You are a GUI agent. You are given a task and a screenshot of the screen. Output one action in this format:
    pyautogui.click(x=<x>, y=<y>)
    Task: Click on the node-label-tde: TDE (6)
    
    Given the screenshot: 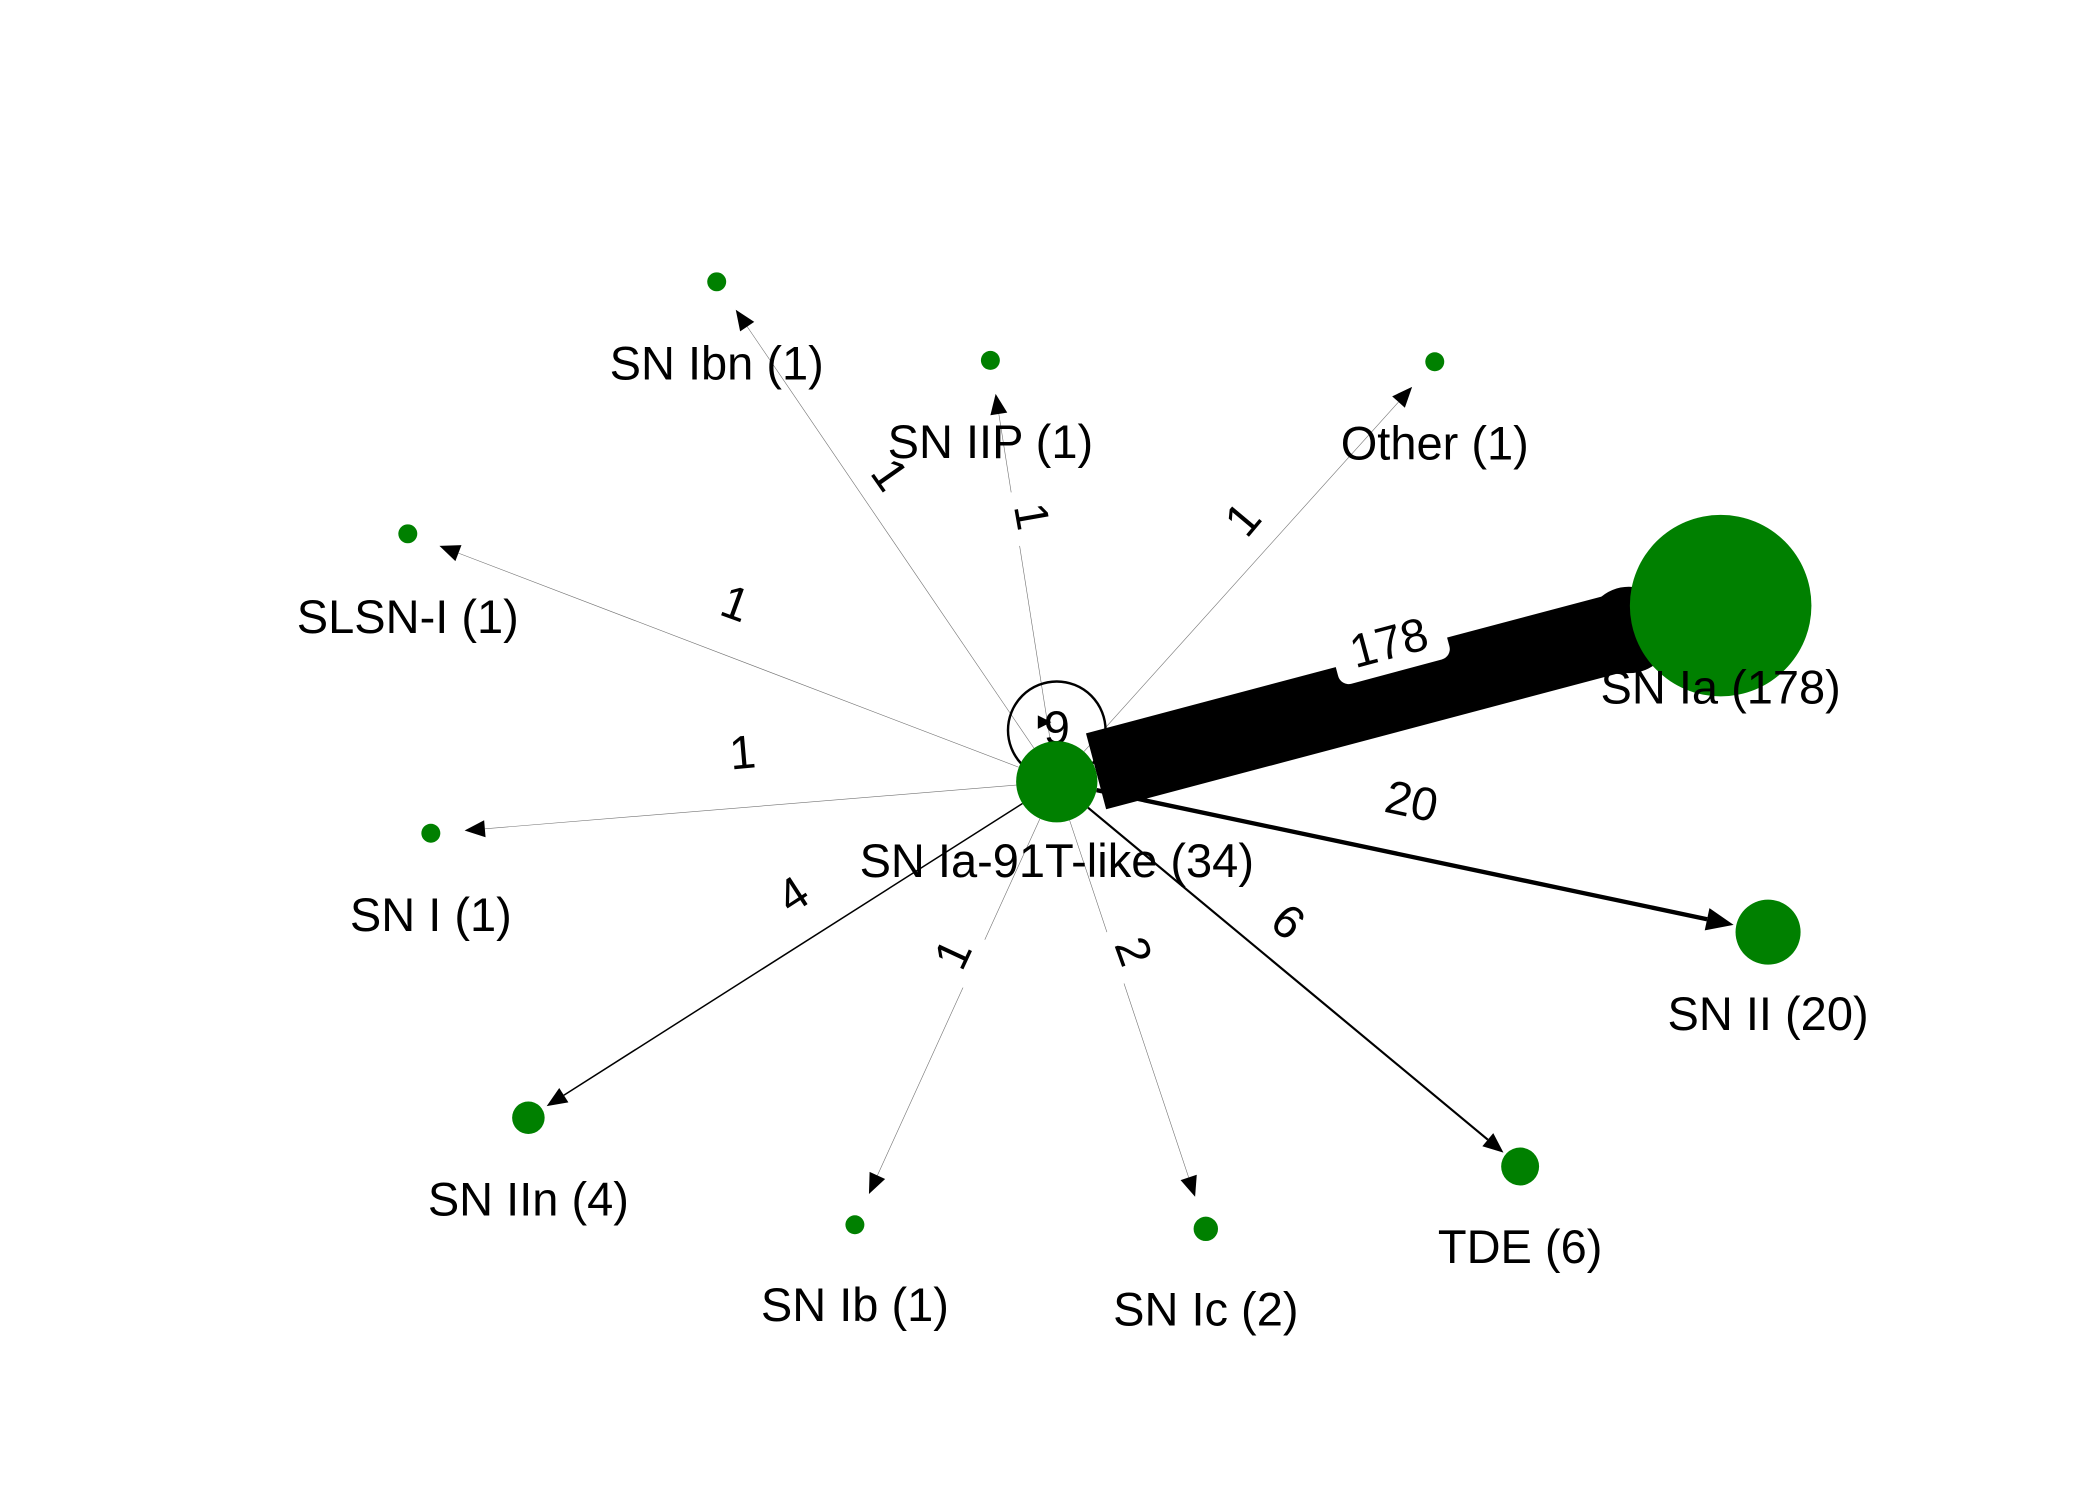 What is the action you would take?
    pyautogui.click(x=1520, y=1246)
    